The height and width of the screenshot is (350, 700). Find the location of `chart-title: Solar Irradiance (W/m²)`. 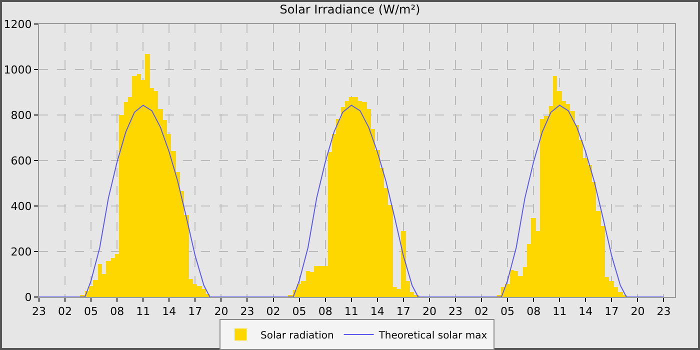

chart-title: Solar Irradiance (W/m²) is located at coordinates (350, 9).